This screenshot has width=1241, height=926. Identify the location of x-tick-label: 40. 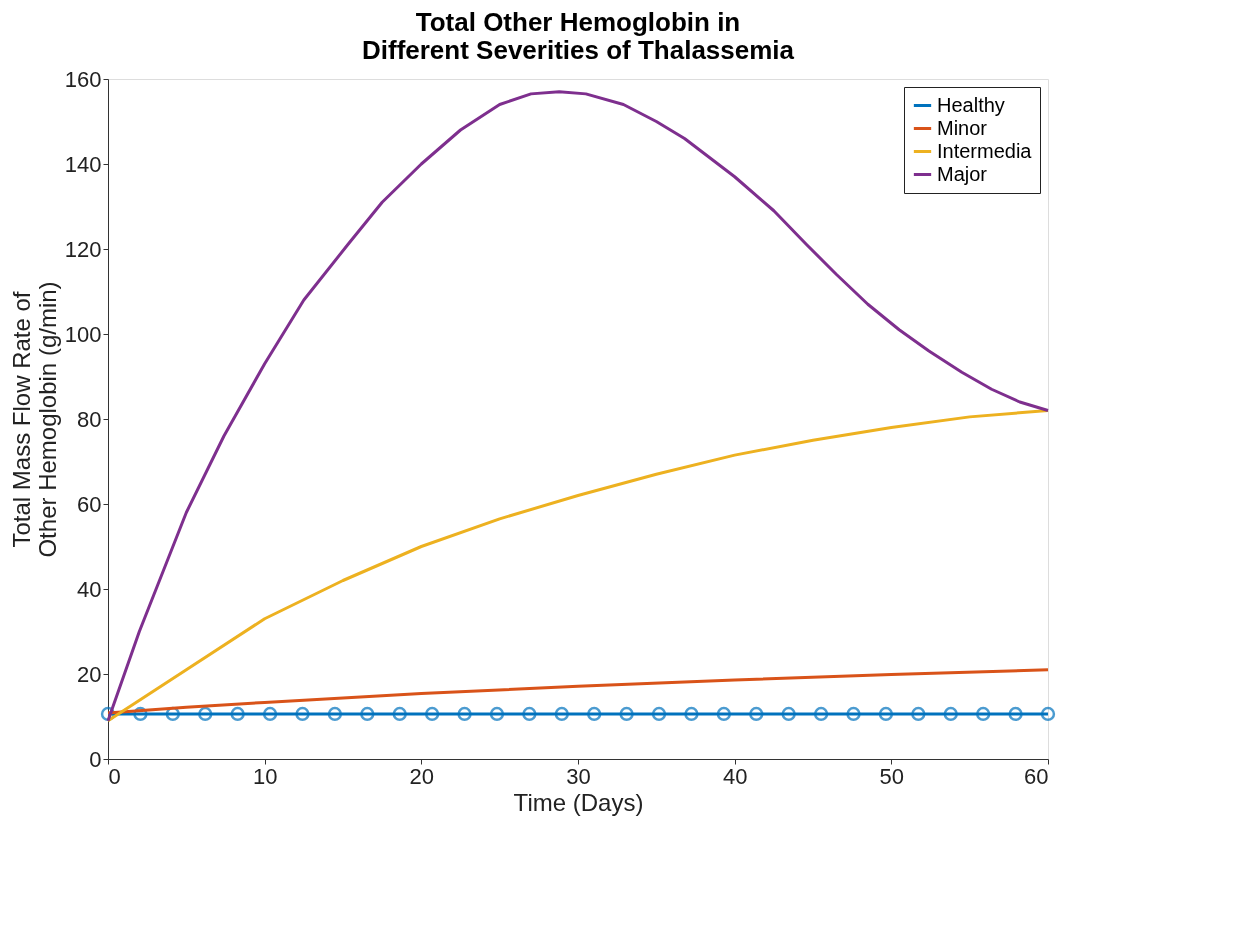
(735, 776).